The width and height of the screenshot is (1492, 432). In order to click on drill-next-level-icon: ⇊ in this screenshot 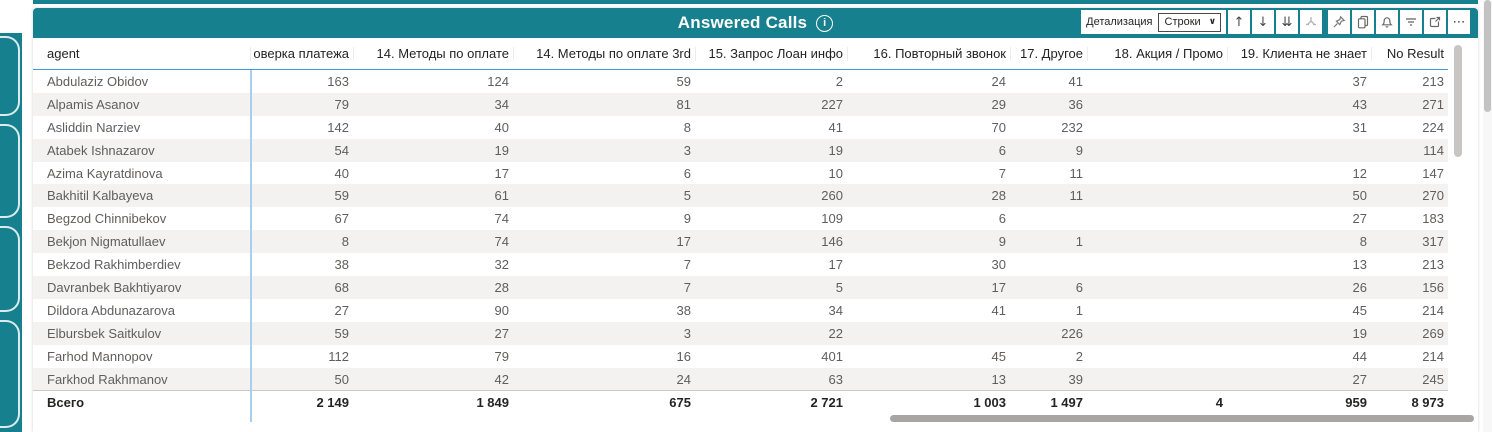, I will do `click(1287, 22)`.